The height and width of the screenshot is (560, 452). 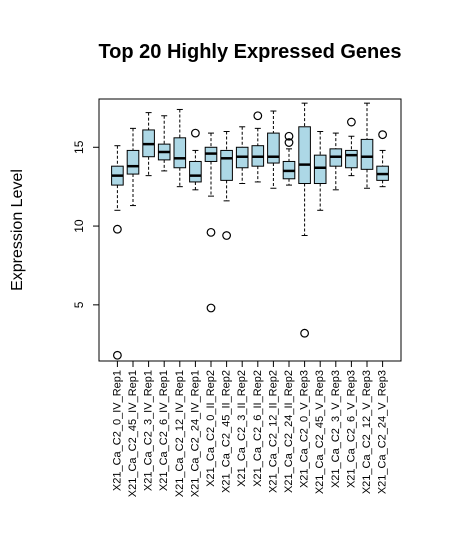 I want to click on x-tick-label: X21_Ca_C2_24_IV_Rep1, so click(x=195, y=433).